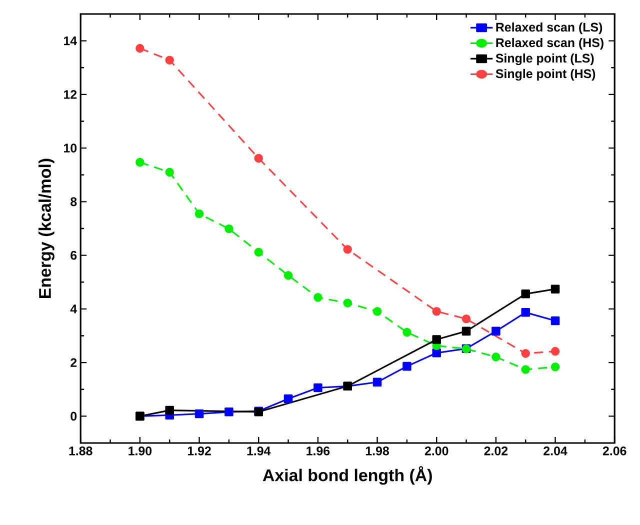 The width and height of the screenshot is (640, 525). I want to click on legend-label: Relaxed scan (HS), so click(550, 44).